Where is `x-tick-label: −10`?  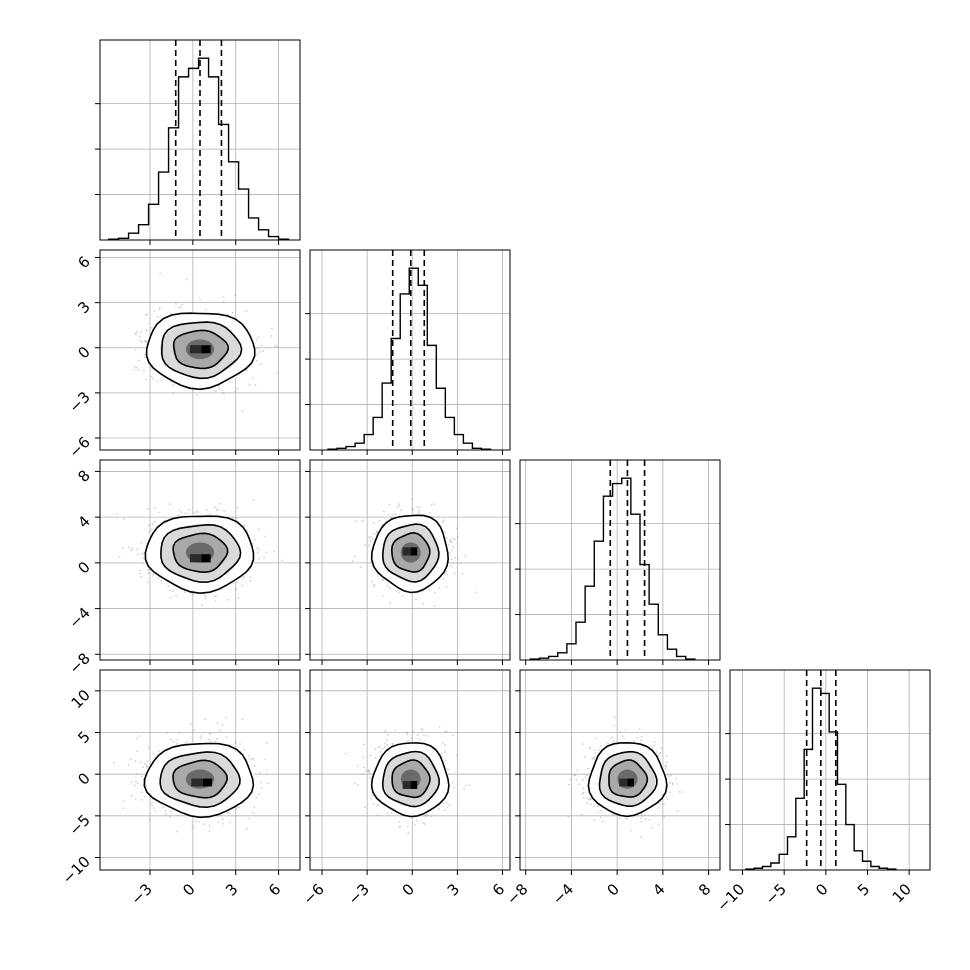
x-tick-label: −10 is located at coordinates (730, 897).